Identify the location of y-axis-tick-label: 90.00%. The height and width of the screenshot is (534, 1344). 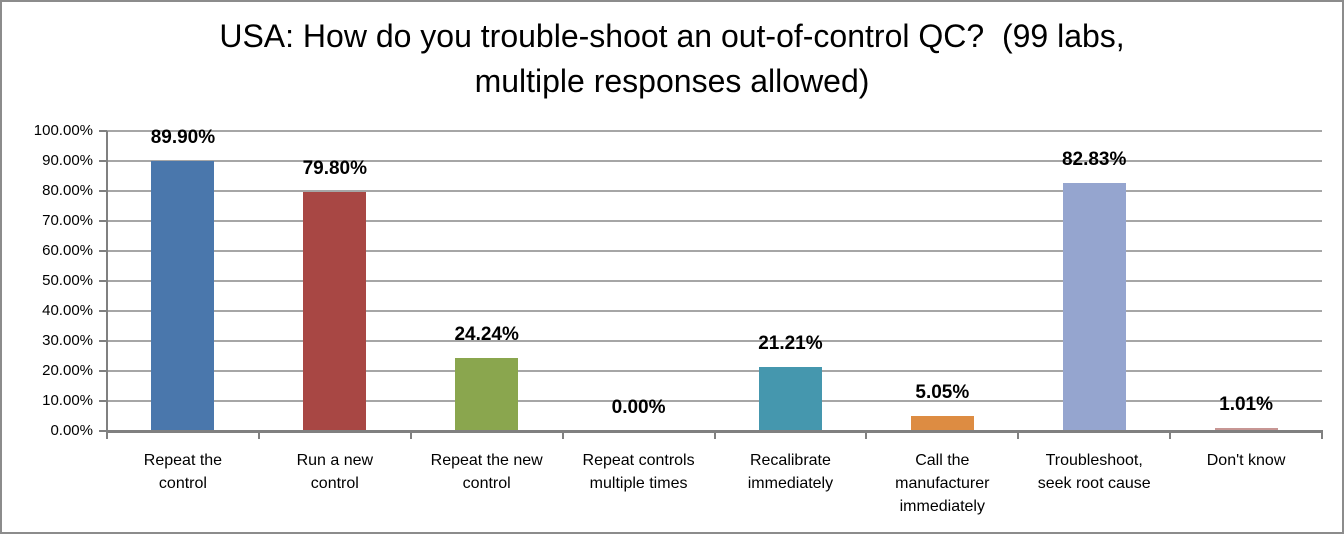
(67, 160).